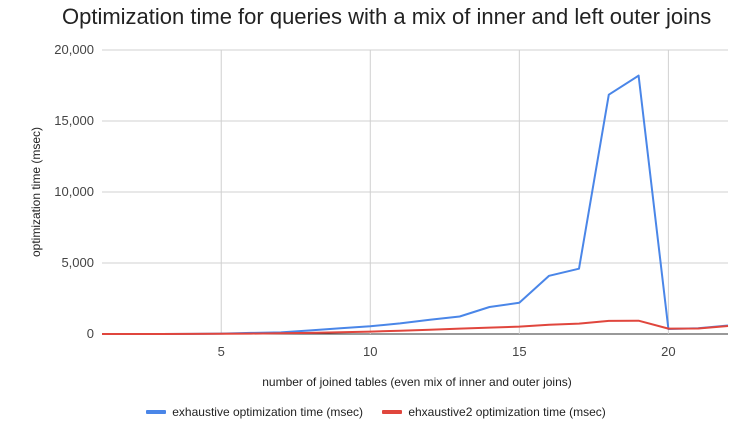 This screenshot has width=752, height=423. I want to click on series-line-exhaustive2, so click(415, 327).